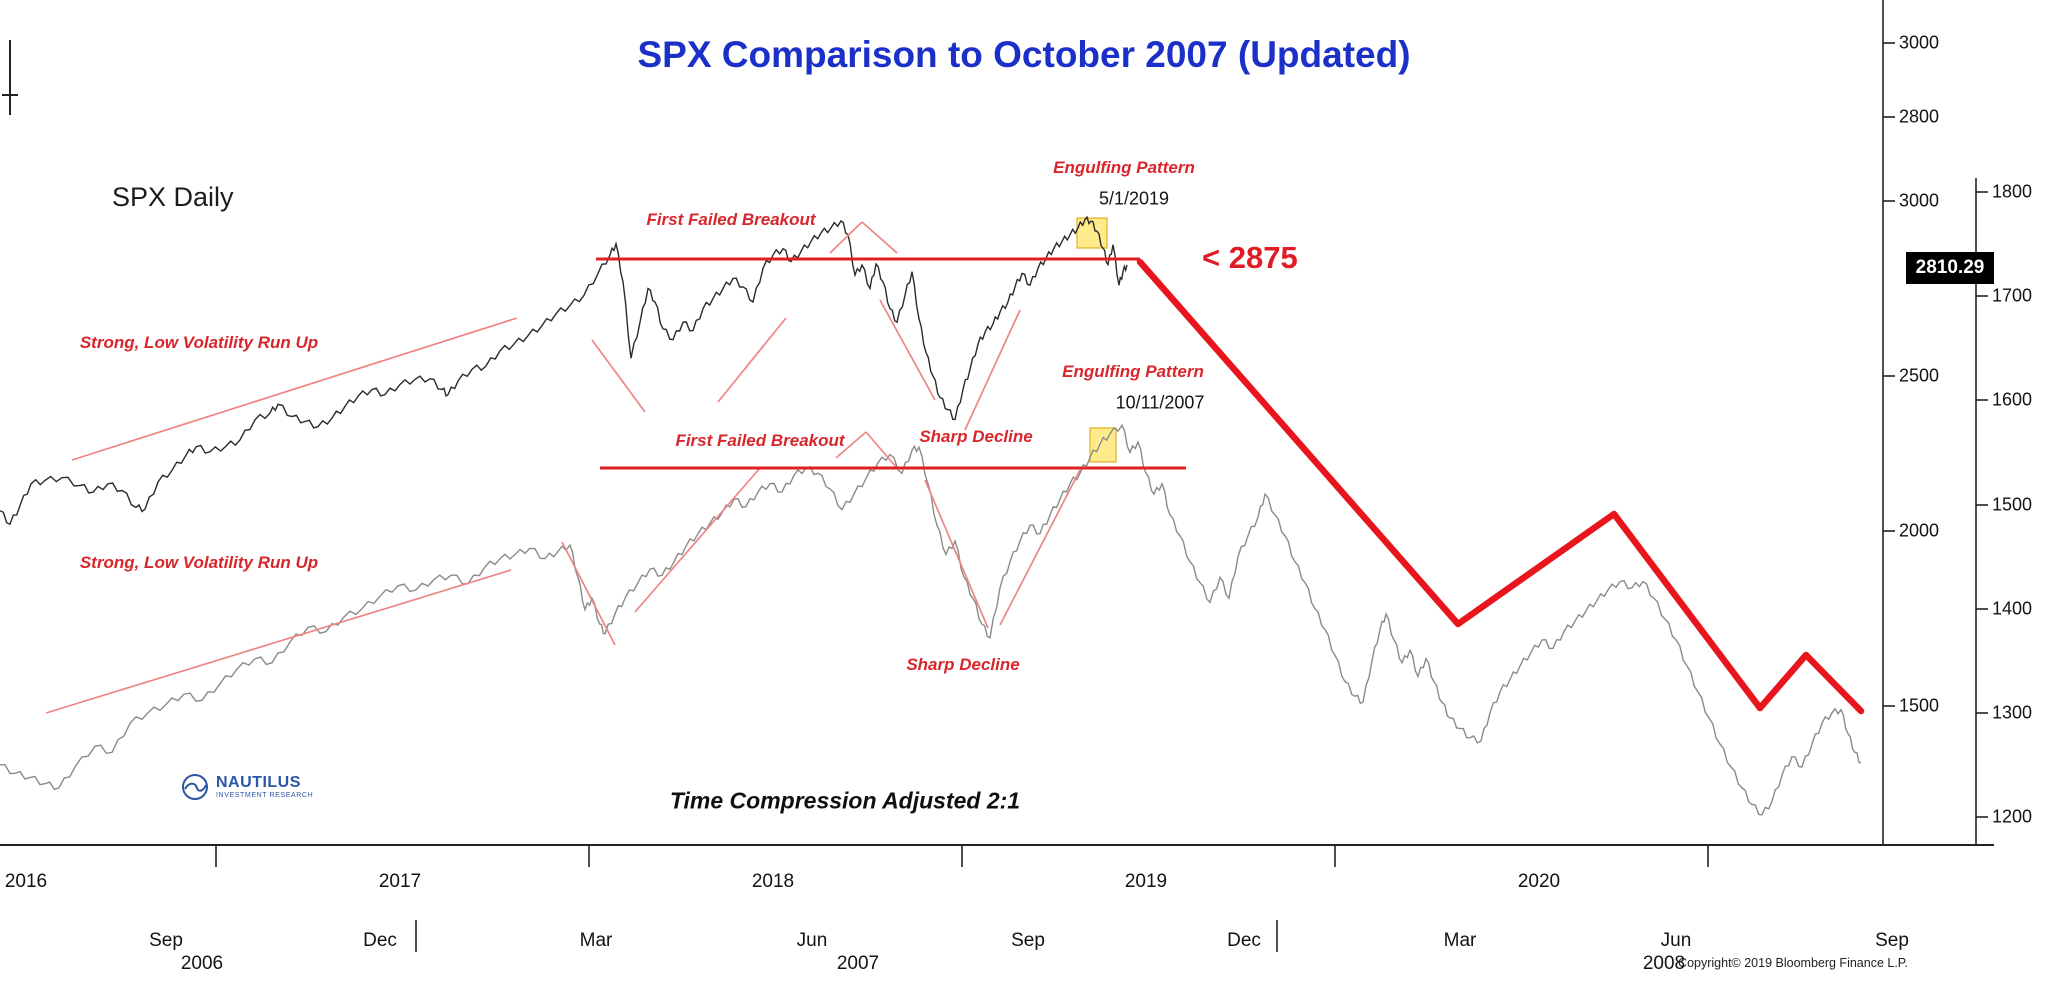 The width and height of the screenshot is (2048, 993). Describe the element at coordinates (879, 237) in the screenshot. I see `peak-caret-2019-right` at that location.